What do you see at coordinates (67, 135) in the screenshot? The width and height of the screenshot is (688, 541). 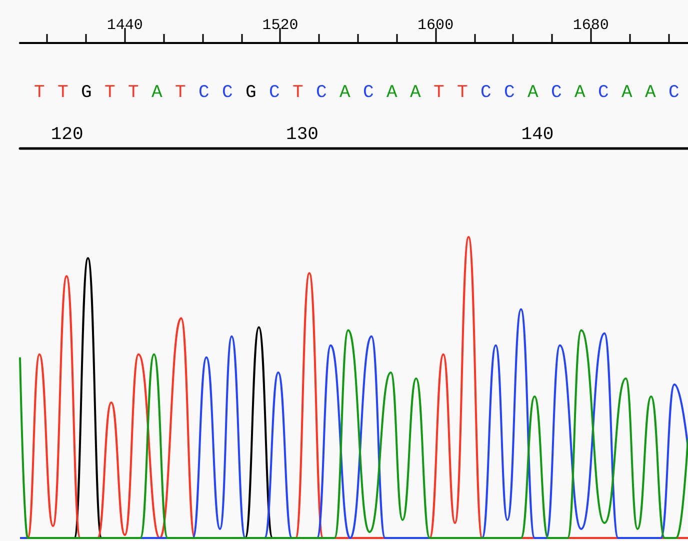 I see `x2-tick-label: 120` at bounding box center [67, 135].